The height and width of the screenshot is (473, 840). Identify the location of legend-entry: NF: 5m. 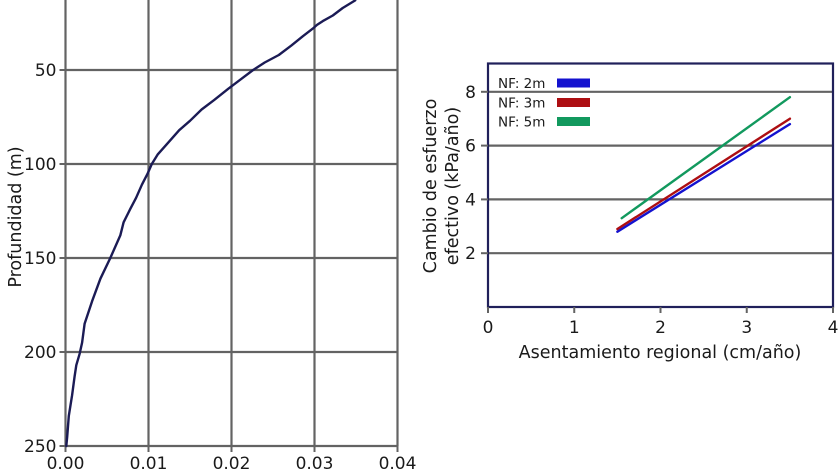
(544, 123).